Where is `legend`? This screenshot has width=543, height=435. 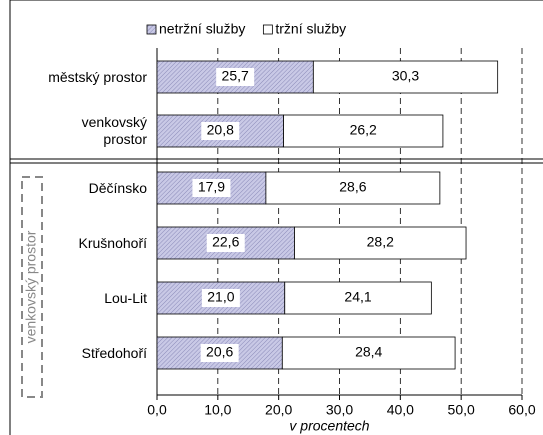 legend is located at coordinates (283, 31).